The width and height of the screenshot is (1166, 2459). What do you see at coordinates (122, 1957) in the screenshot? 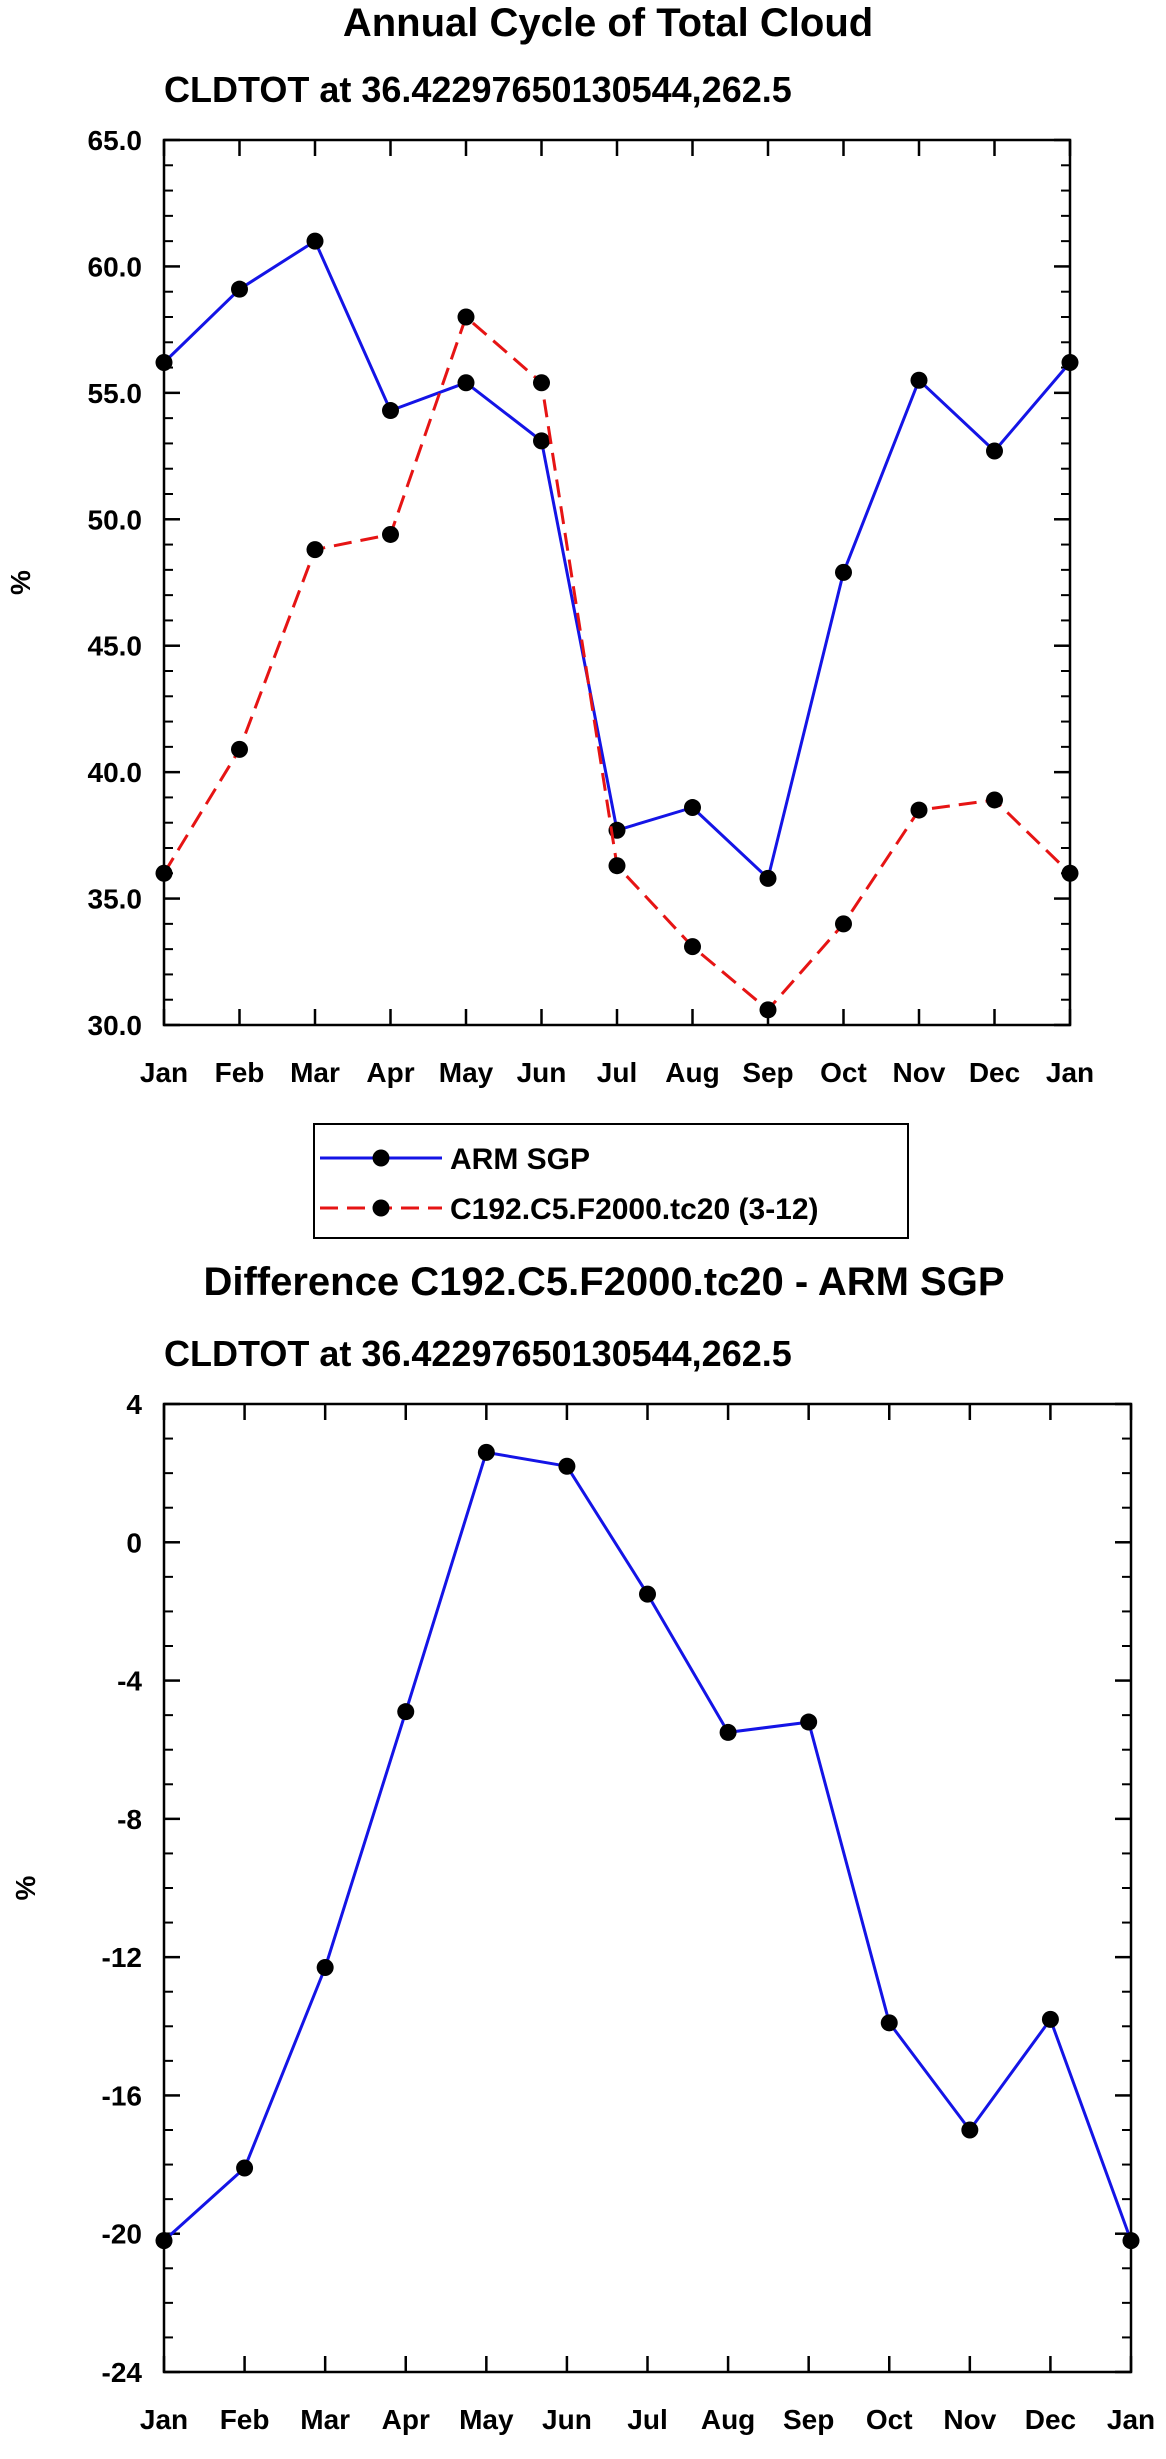
I see `y-tick-label: -12` at bounding box center [122, 1957].